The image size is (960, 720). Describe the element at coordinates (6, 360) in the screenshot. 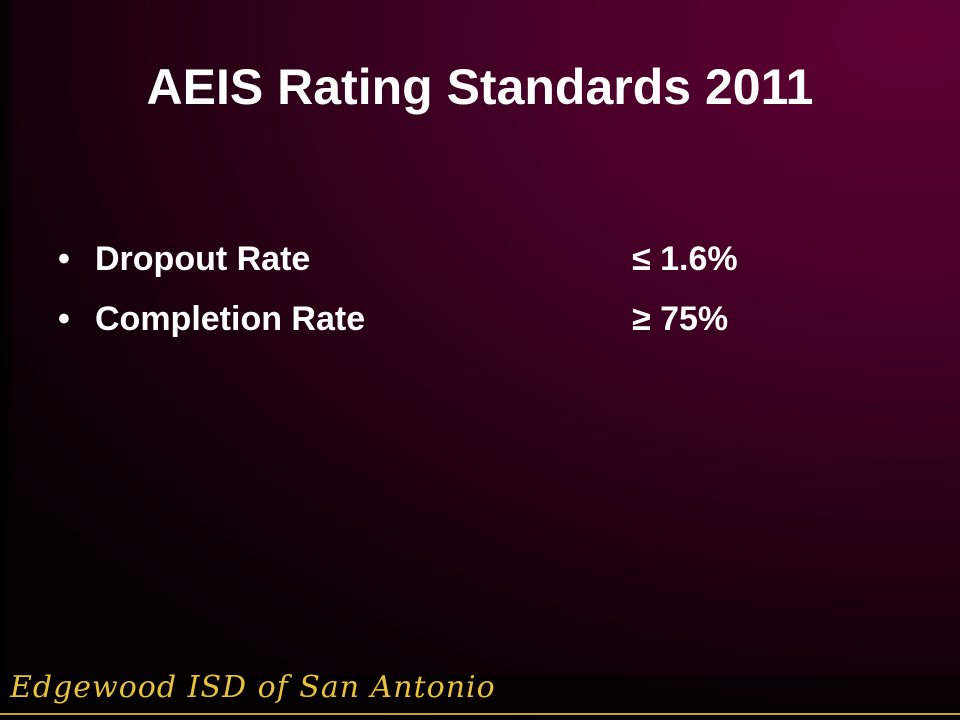

I see `left-stripe` at that location.